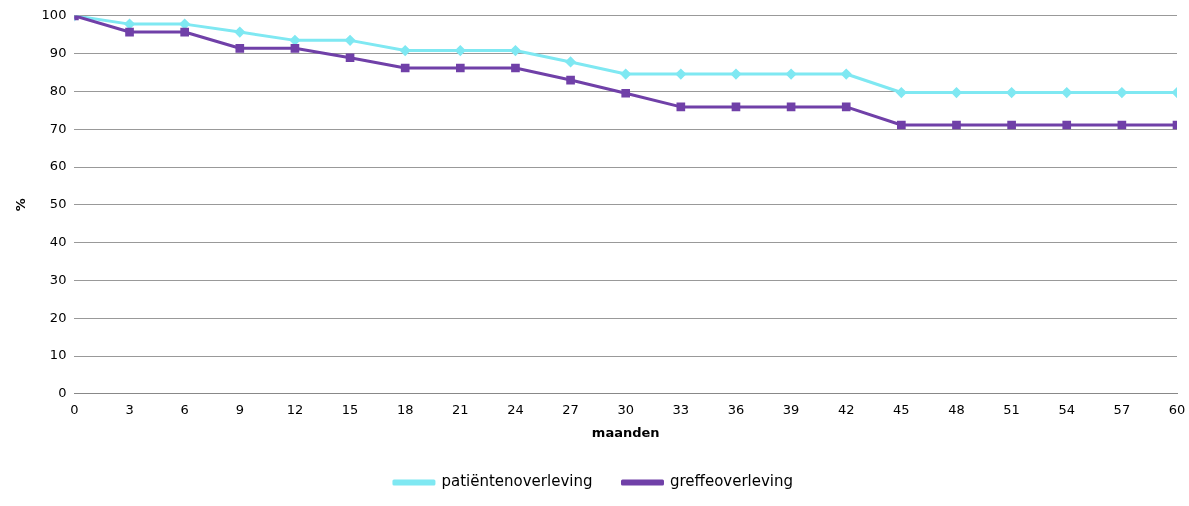 This screenshot has height=506, width=1189. Describe the element at coordinates (295, 409) in the screenshot. I see `x-tick-label: 12` at that location.